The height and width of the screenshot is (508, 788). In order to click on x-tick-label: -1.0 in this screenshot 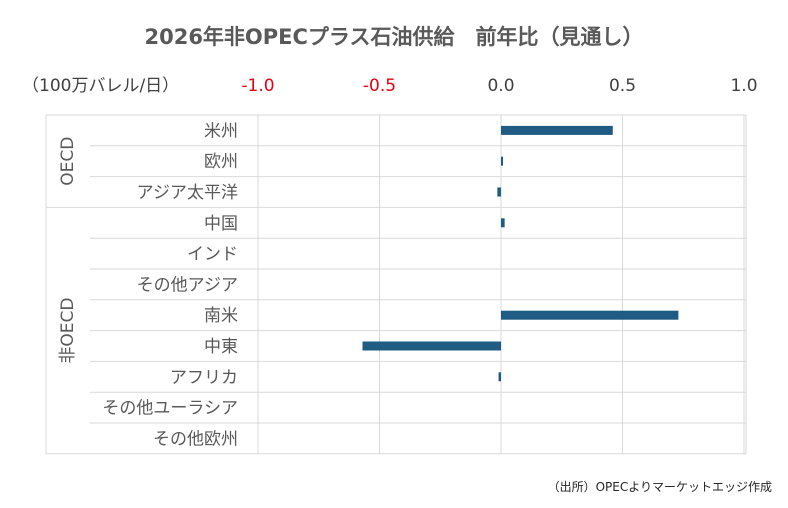, I will do `click(257, 86)`.